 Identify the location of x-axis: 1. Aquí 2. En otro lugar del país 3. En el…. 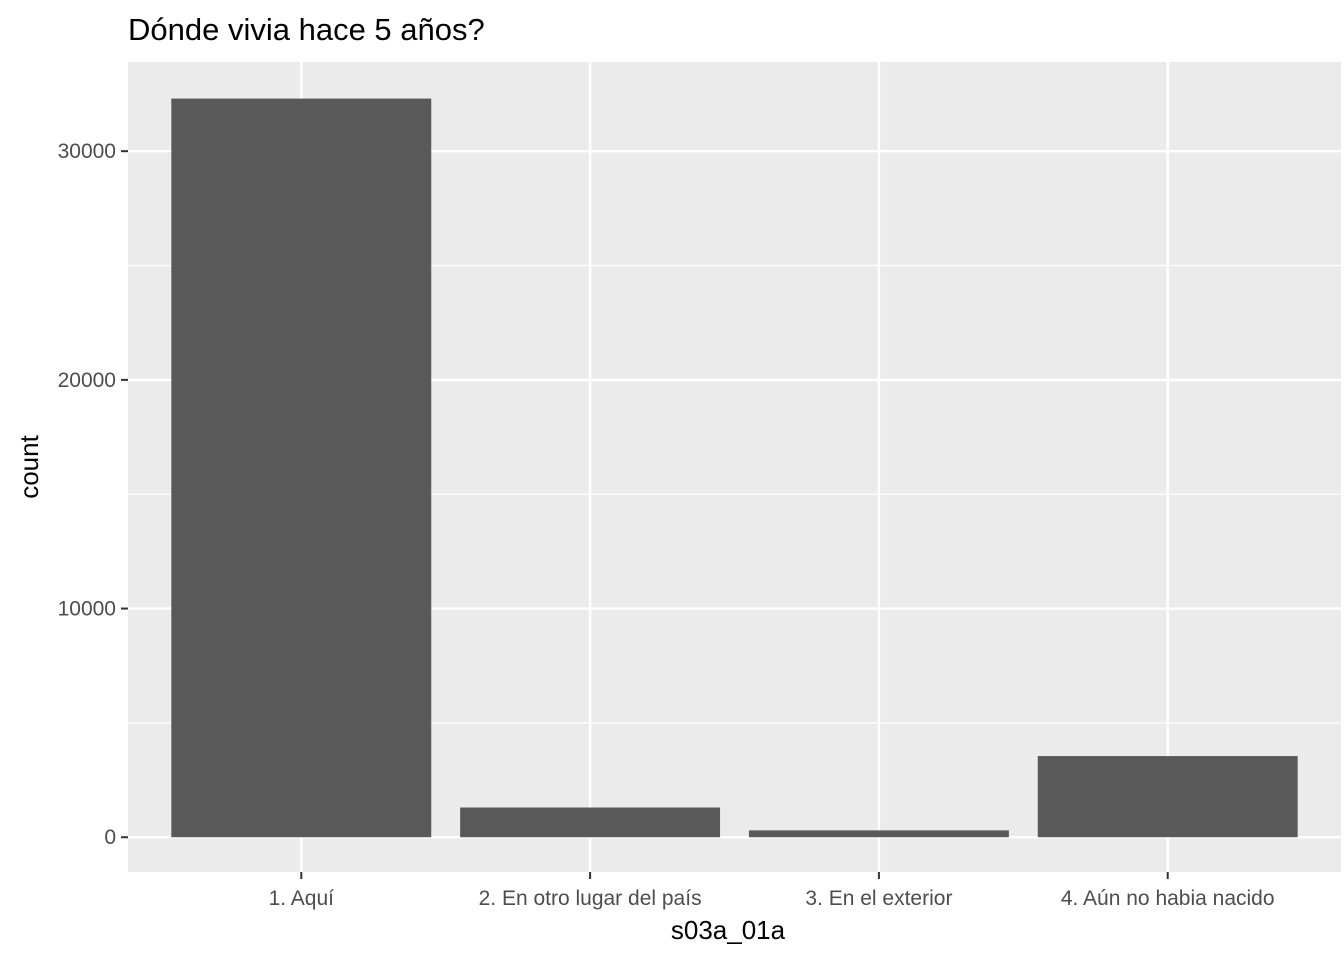
(772, 891).